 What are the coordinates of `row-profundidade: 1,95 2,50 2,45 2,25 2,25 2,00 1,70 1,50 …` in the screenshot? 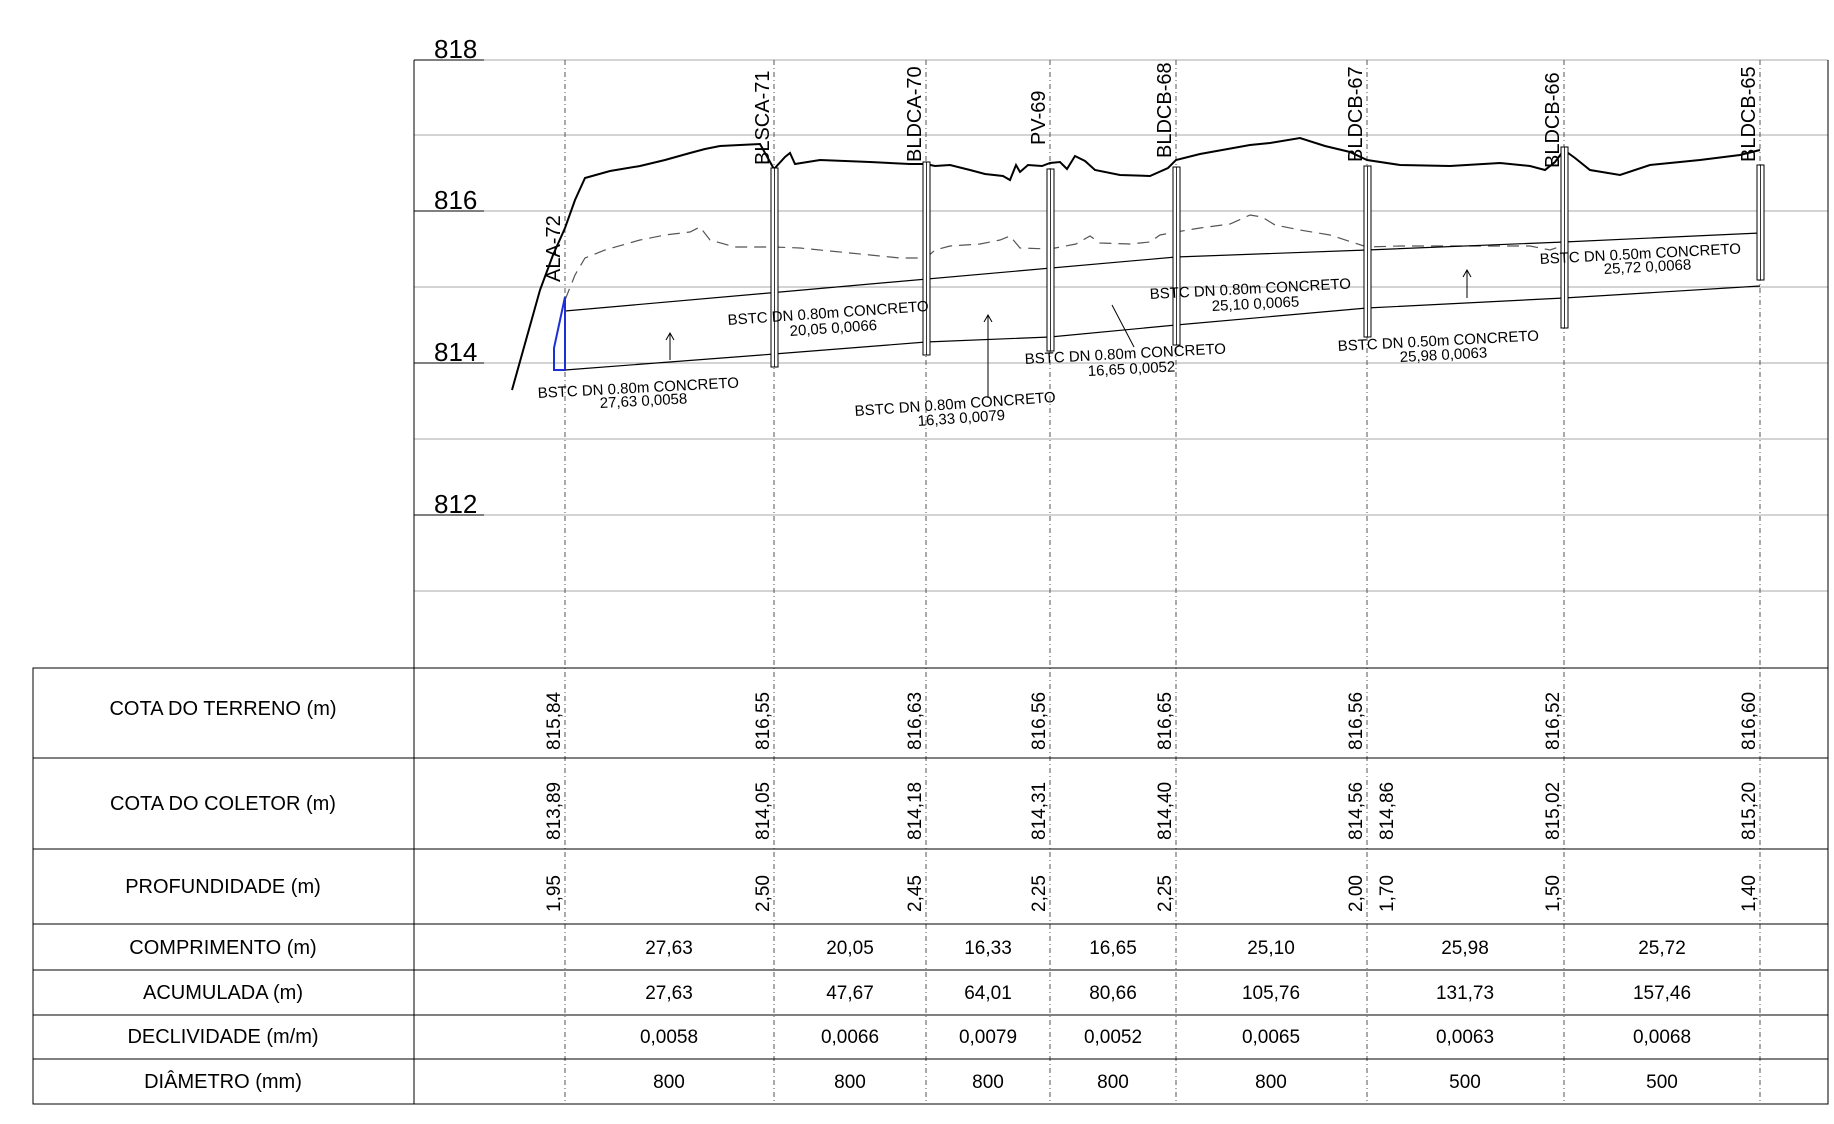 It's located at (1152, 893).